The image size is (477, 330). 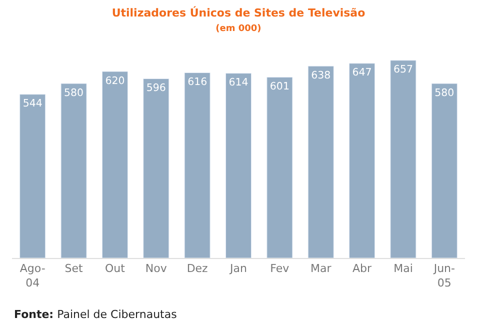 What do you see at coordinates (239, 13) in the screenshot?
I see `chart-title: Utilizadores Únicos de Sites de Televisão` at bounding box center [239, 13].